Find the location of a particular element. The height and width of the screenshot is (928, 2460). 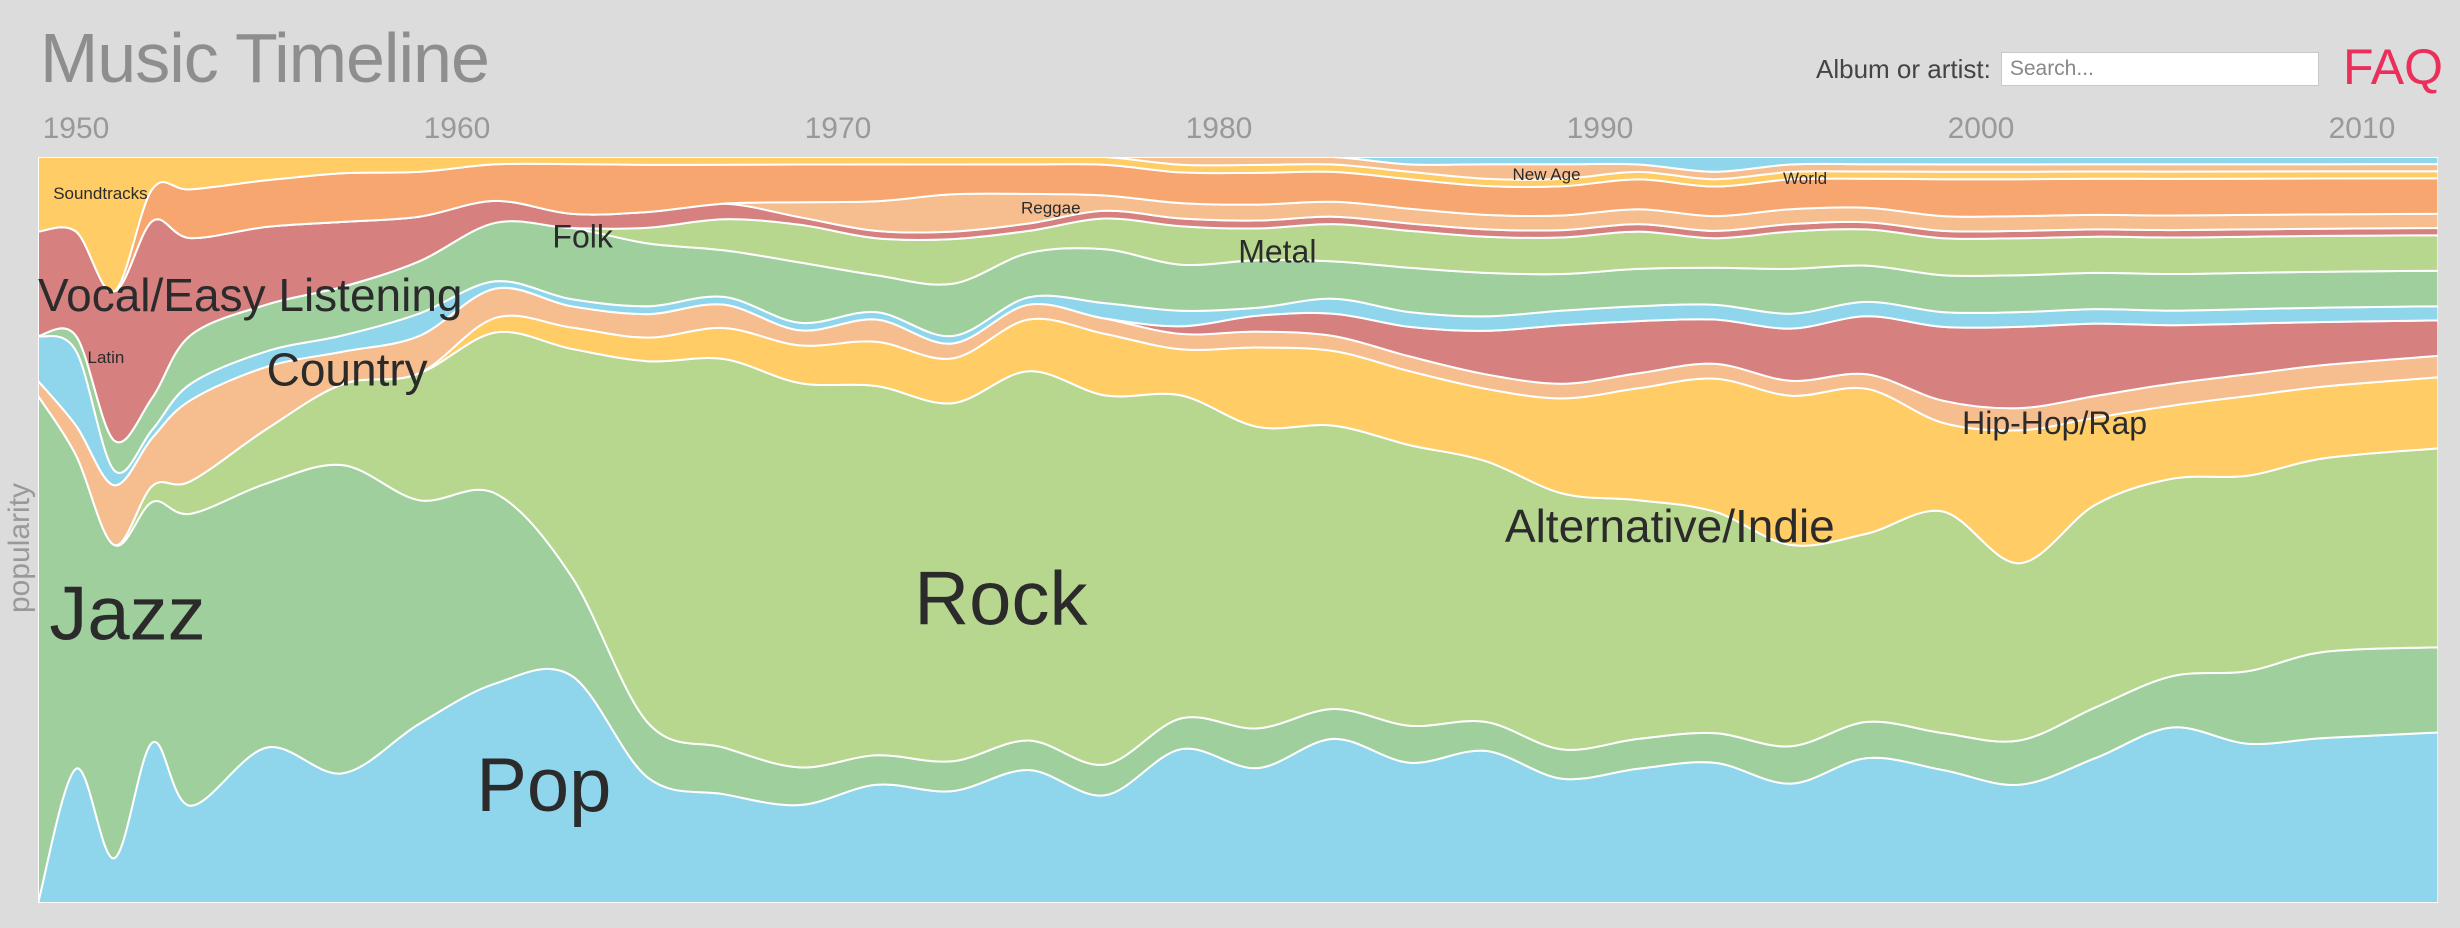

genre-label-hip-hop-rap: Hip-Hop/Rap is located at coordinates (2054, 423).